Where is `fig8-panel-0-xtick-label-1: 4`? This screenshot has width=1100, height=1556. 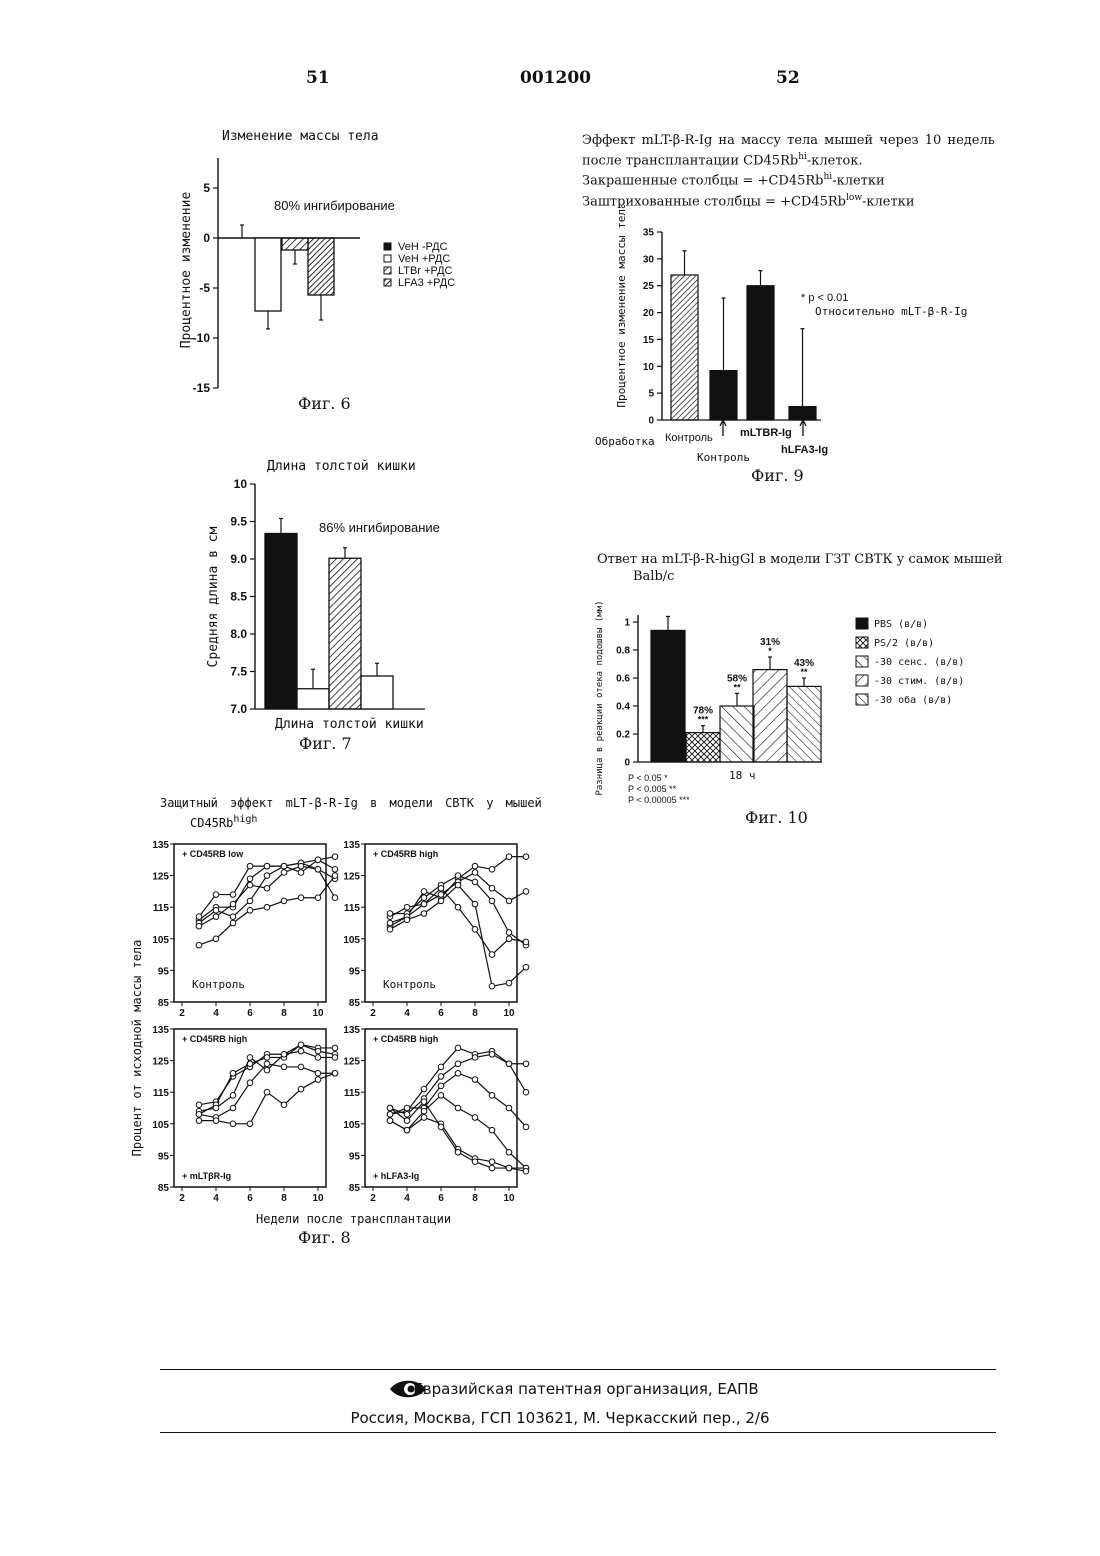 fig8-panel-0-xtick-label-1: 4 is located at coordinates (216, 1013).